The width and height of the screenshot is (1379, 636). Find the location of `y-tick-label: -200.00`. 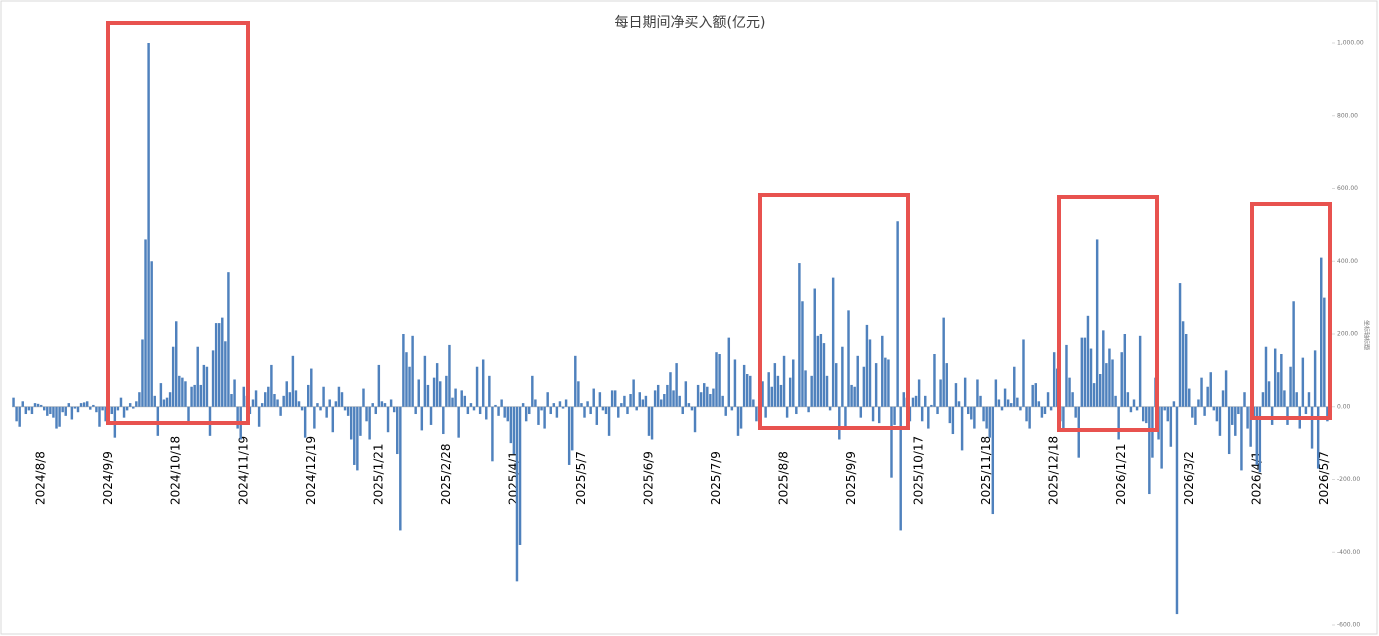

y-tick-label: -200.00 is located at coordinates (1348, 479).